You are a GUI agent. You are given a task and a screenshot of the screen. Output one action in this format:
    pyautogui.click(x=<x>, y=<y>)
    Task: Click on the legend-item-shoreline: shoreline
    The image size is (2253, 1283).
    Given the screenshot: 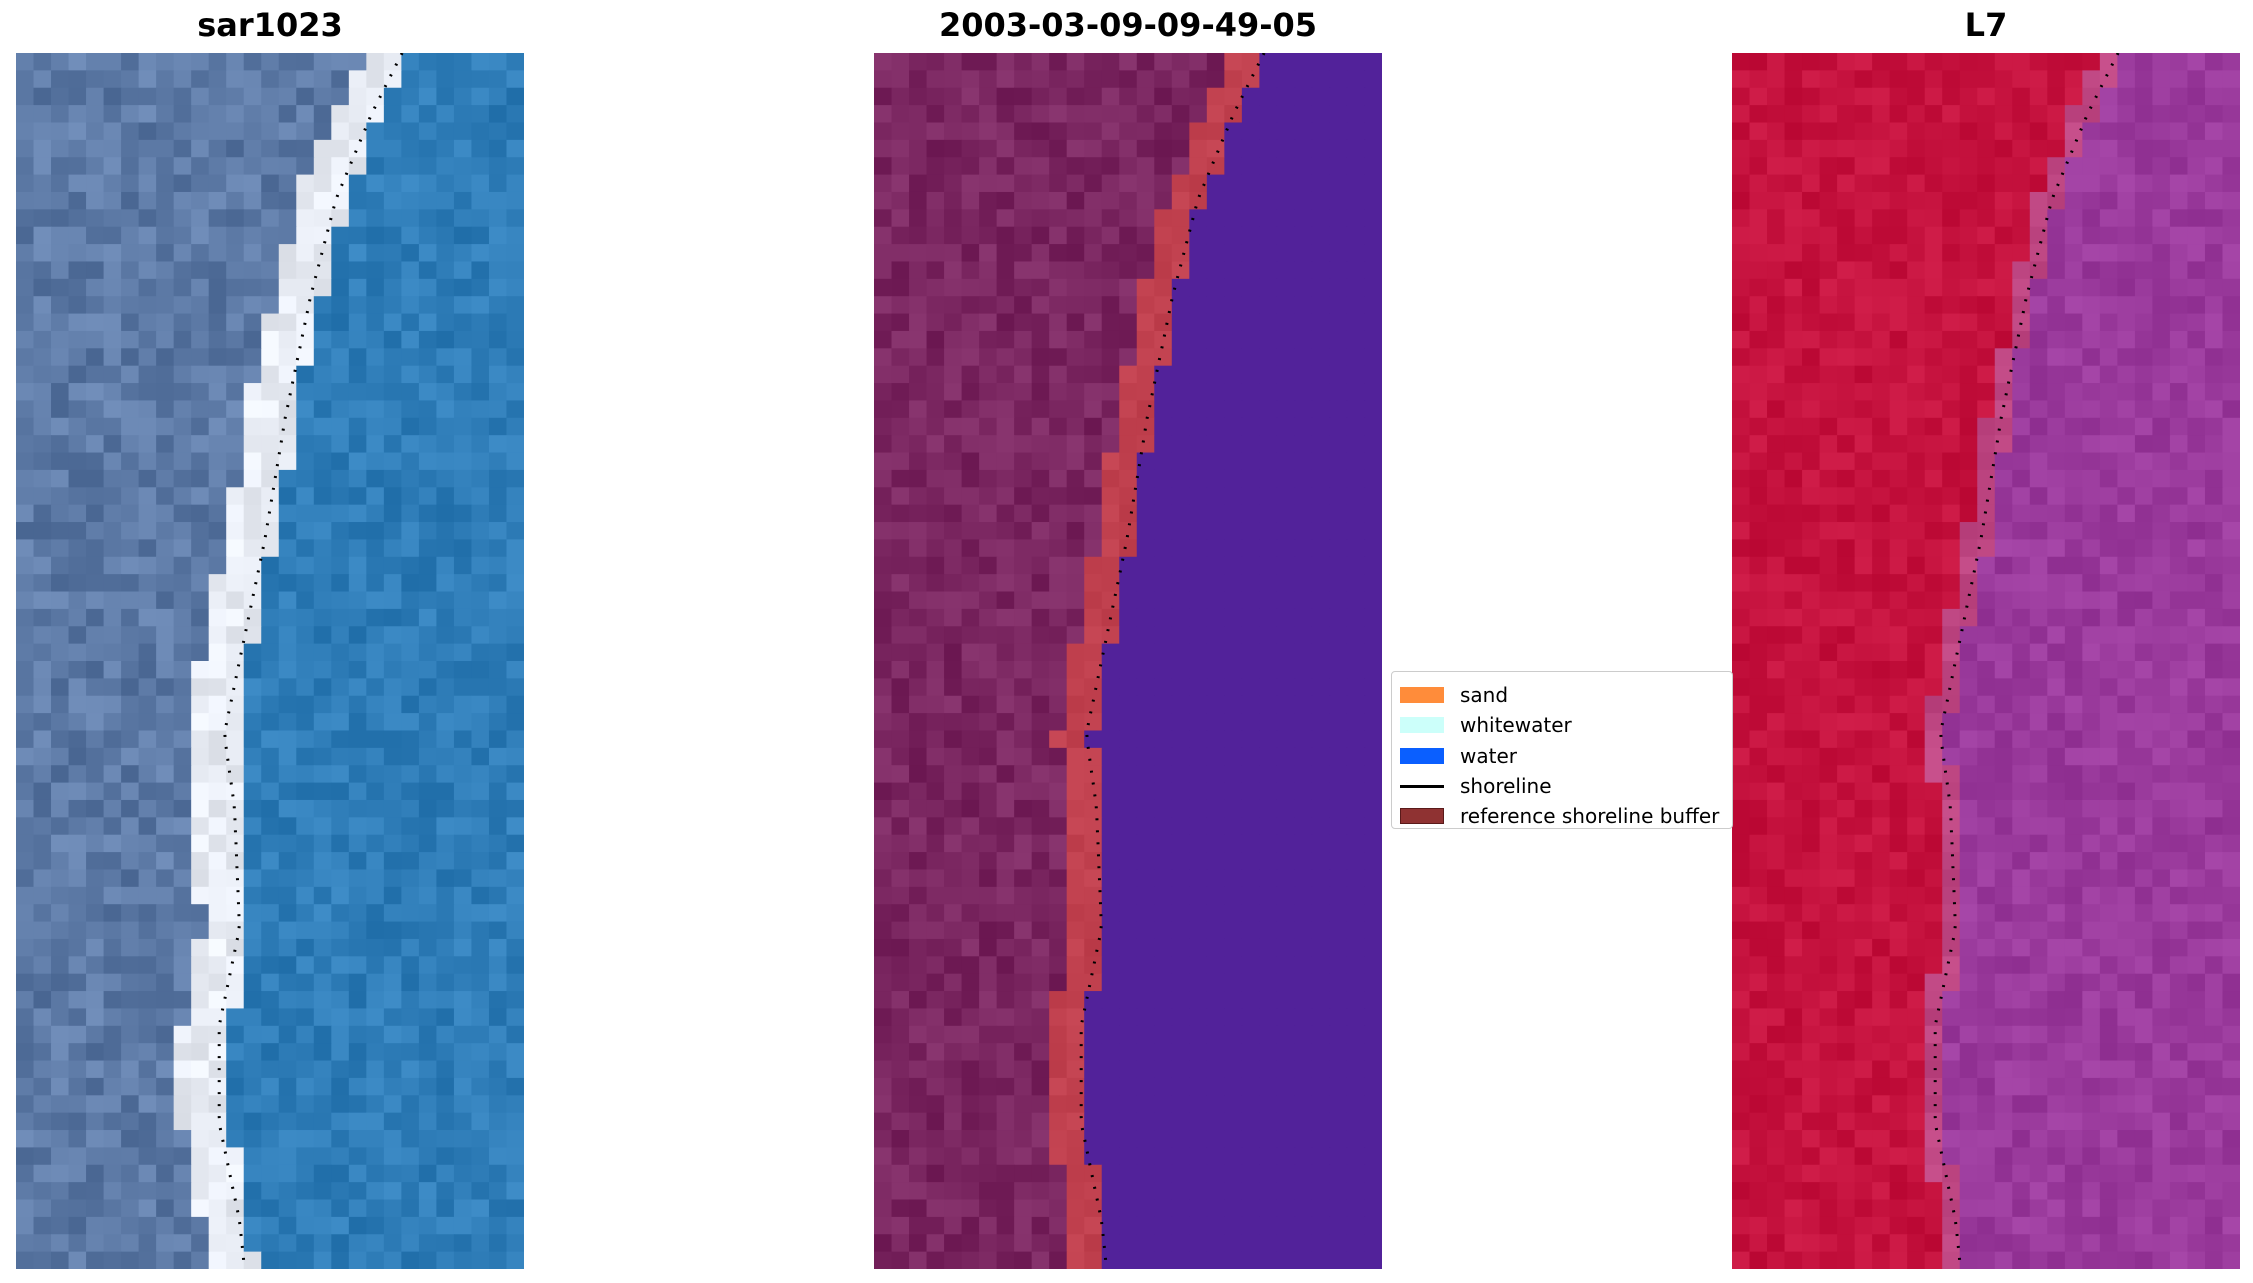 What is the action you would take?
    pyautogui.click(x=1476, y=786)
    